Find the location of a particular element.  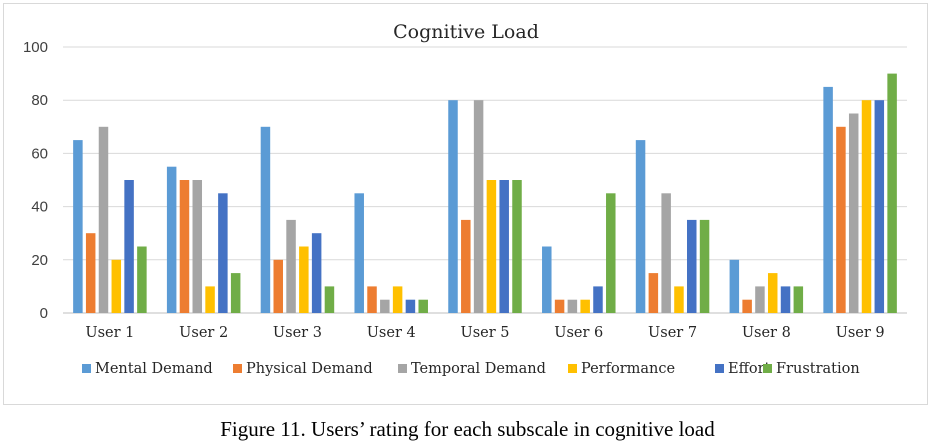

legend-label-frustration: Frustration is located at coordinates (818, 369).